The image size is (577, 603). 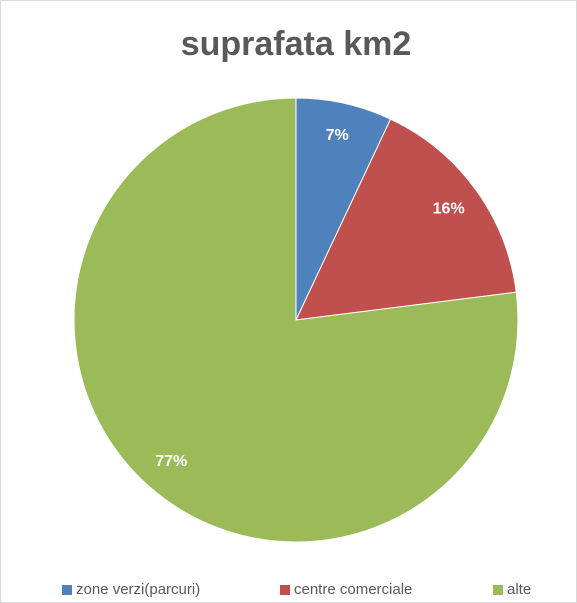 What do you see at coordinates (519, 589) in the screenshot?
I see `legend-label: alte` at bounding box center [519, 589].